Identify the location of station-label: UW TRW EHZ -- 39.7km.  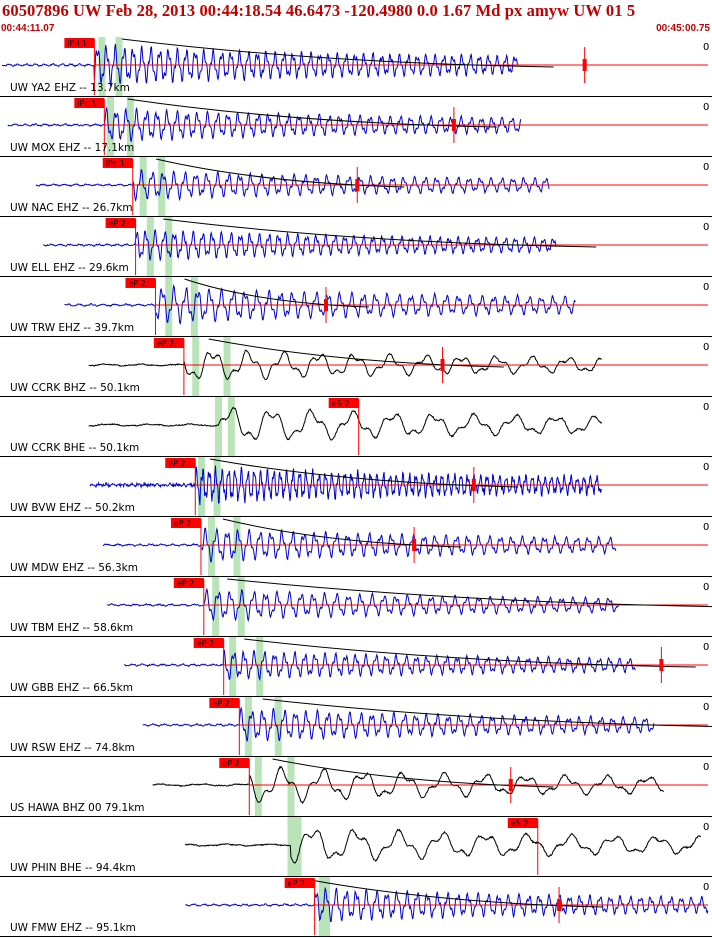
(72, 328).